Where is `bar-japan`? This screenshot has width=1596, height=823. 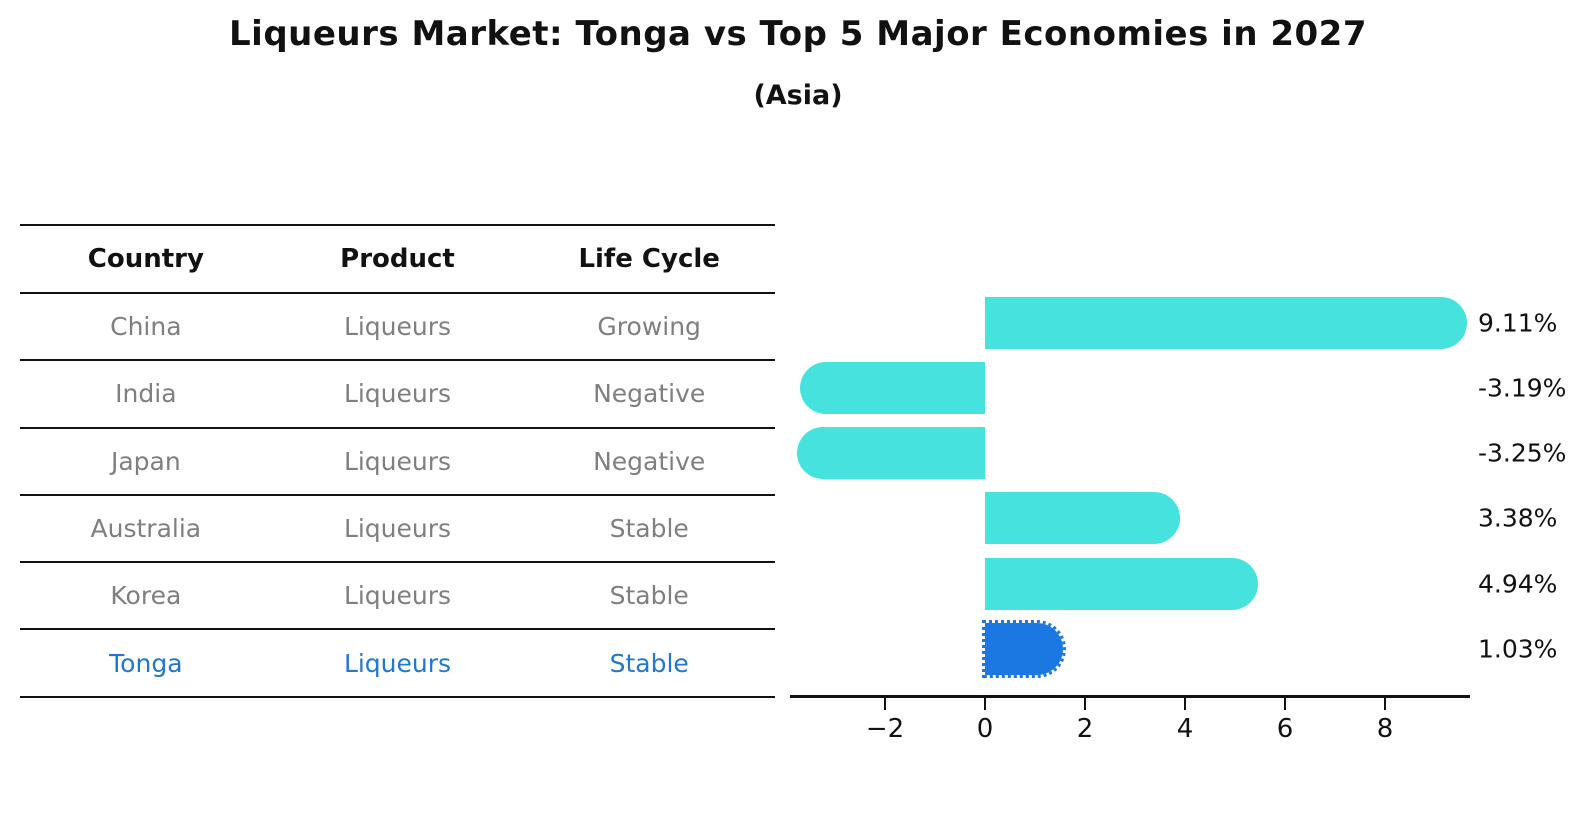 bar-japan is located at coordinates (890, 453).